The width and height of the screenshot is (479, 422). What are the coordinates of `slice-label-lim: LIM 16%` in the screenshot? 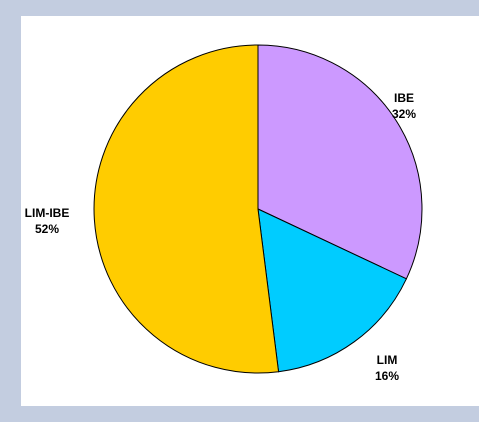 It's located at (387, 368).